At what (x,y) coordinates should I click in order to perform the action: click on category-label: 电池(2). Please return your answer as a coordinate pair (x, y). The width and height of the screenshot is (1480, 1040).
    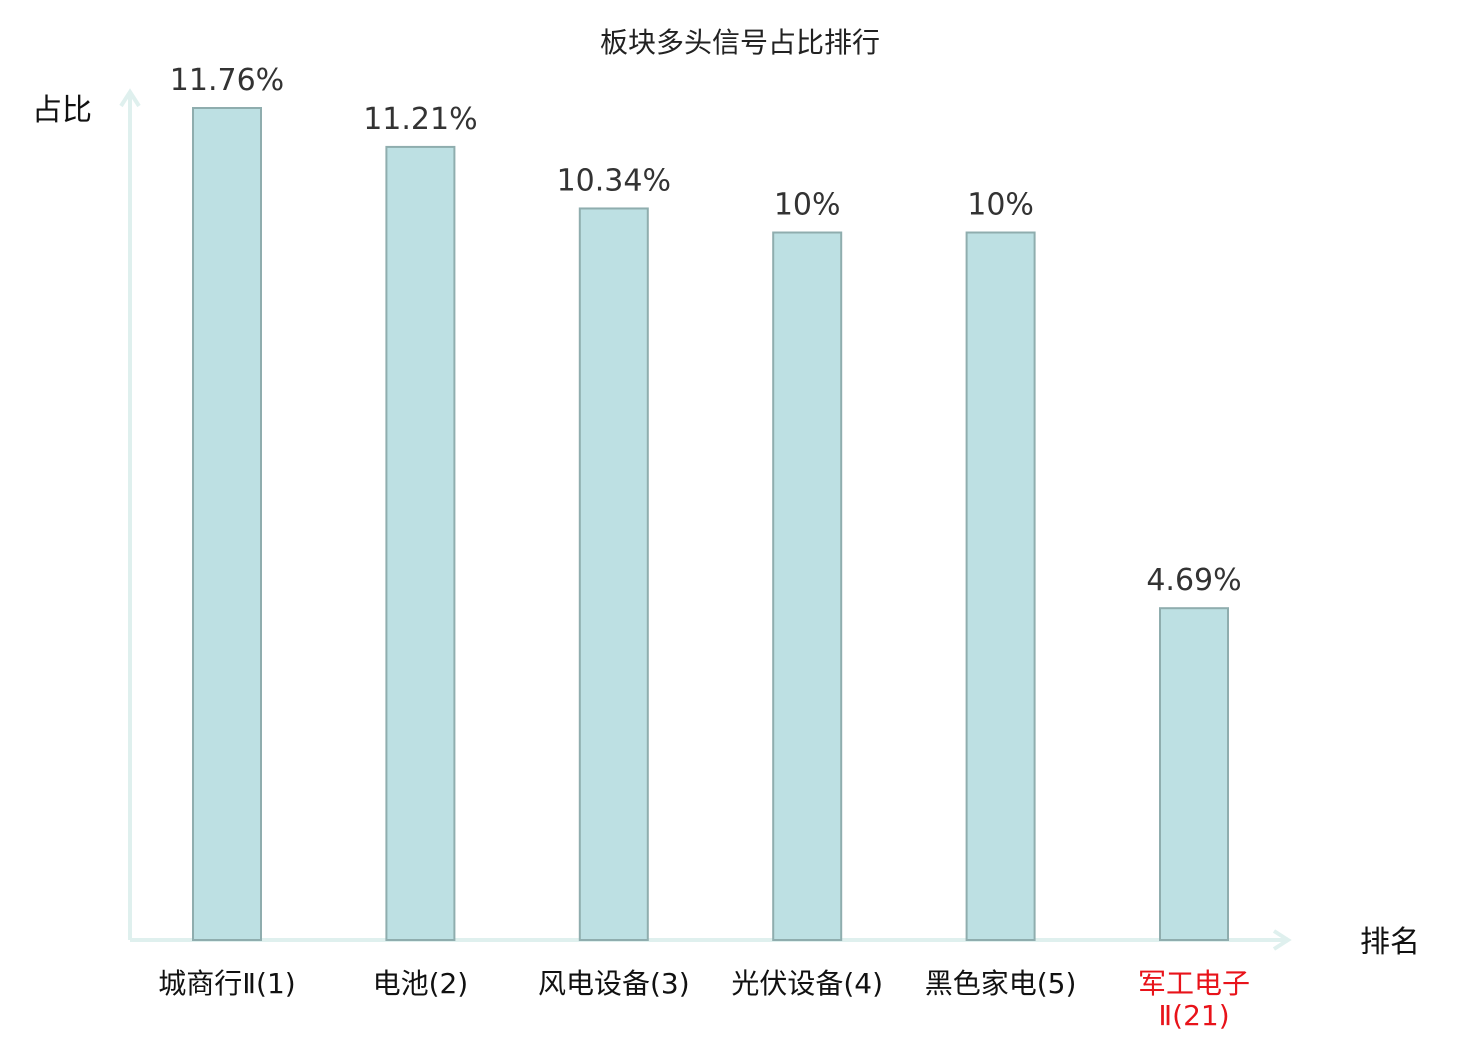
    Looking at the image, I should click on (421, 983).